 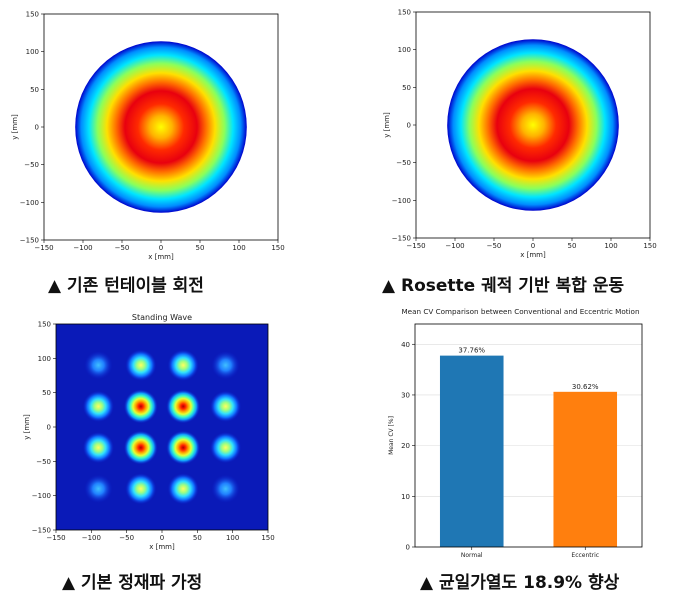 What do you see at coordinates (533, 255) in the screenshot?
I see `rosette-xlabel: x [mm]` at bounding box center [533, 255].